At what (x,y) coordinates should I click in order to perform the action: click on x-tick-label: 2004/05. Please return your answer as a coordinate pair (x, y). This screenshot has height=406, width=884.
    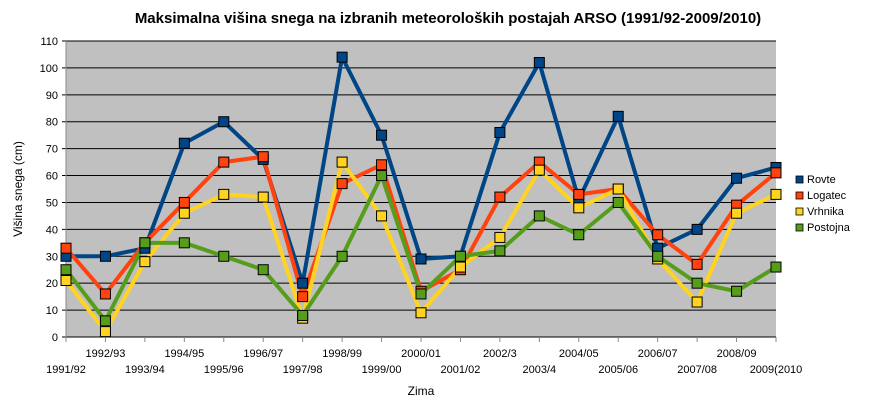
    Looking at the image, I should click on (579, 354).